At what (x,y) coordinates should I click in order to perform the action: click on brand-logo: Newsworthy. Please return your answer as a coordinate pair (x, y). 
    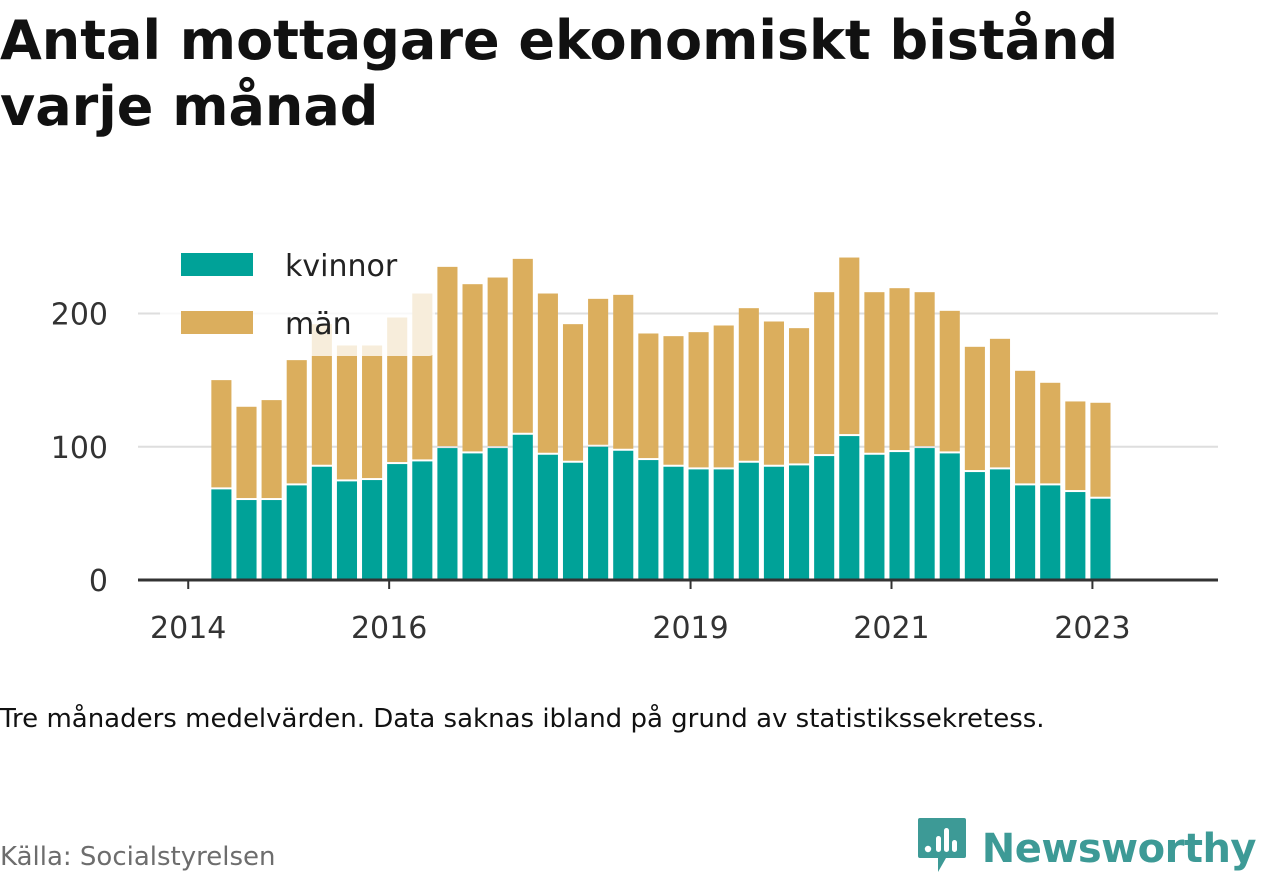
    Looking at the image, I should click on (1086, 849).